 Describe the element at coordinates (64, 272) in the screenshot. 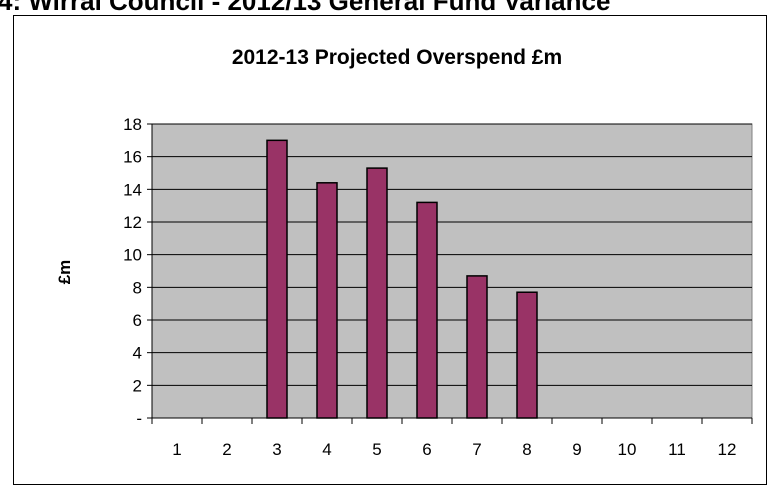

I see `y-axis-label: £m` at that location.